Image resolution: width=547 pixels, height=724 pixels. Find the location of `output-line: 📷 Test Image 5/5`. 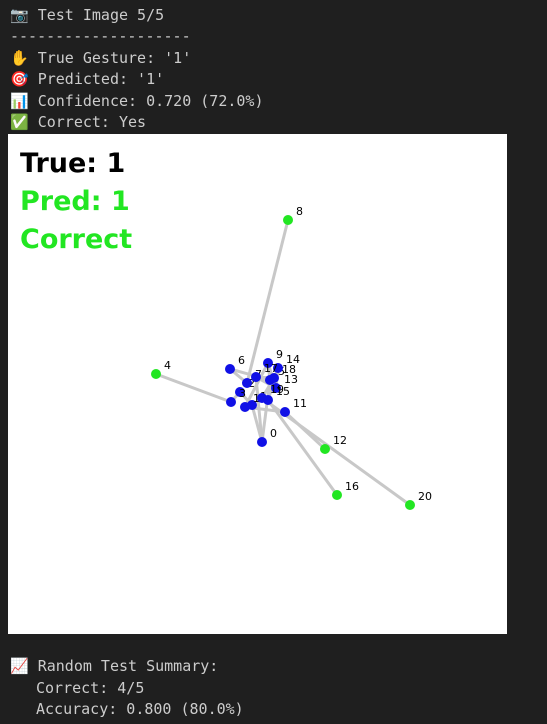

output-line: 📷 Test Image 5/5 is located at coordinates (87, 15).